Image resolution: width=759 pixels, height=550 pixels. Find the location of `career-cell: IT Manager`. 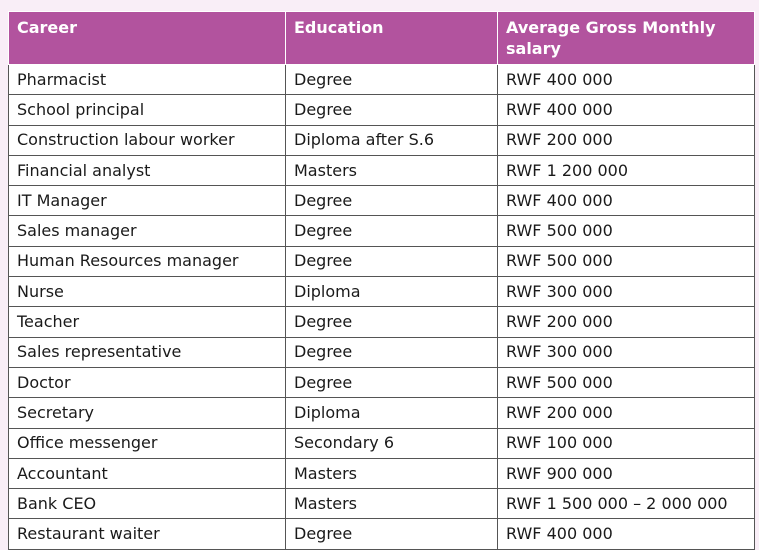

career-cell: IT Manager is located at coordinates (147, 201).